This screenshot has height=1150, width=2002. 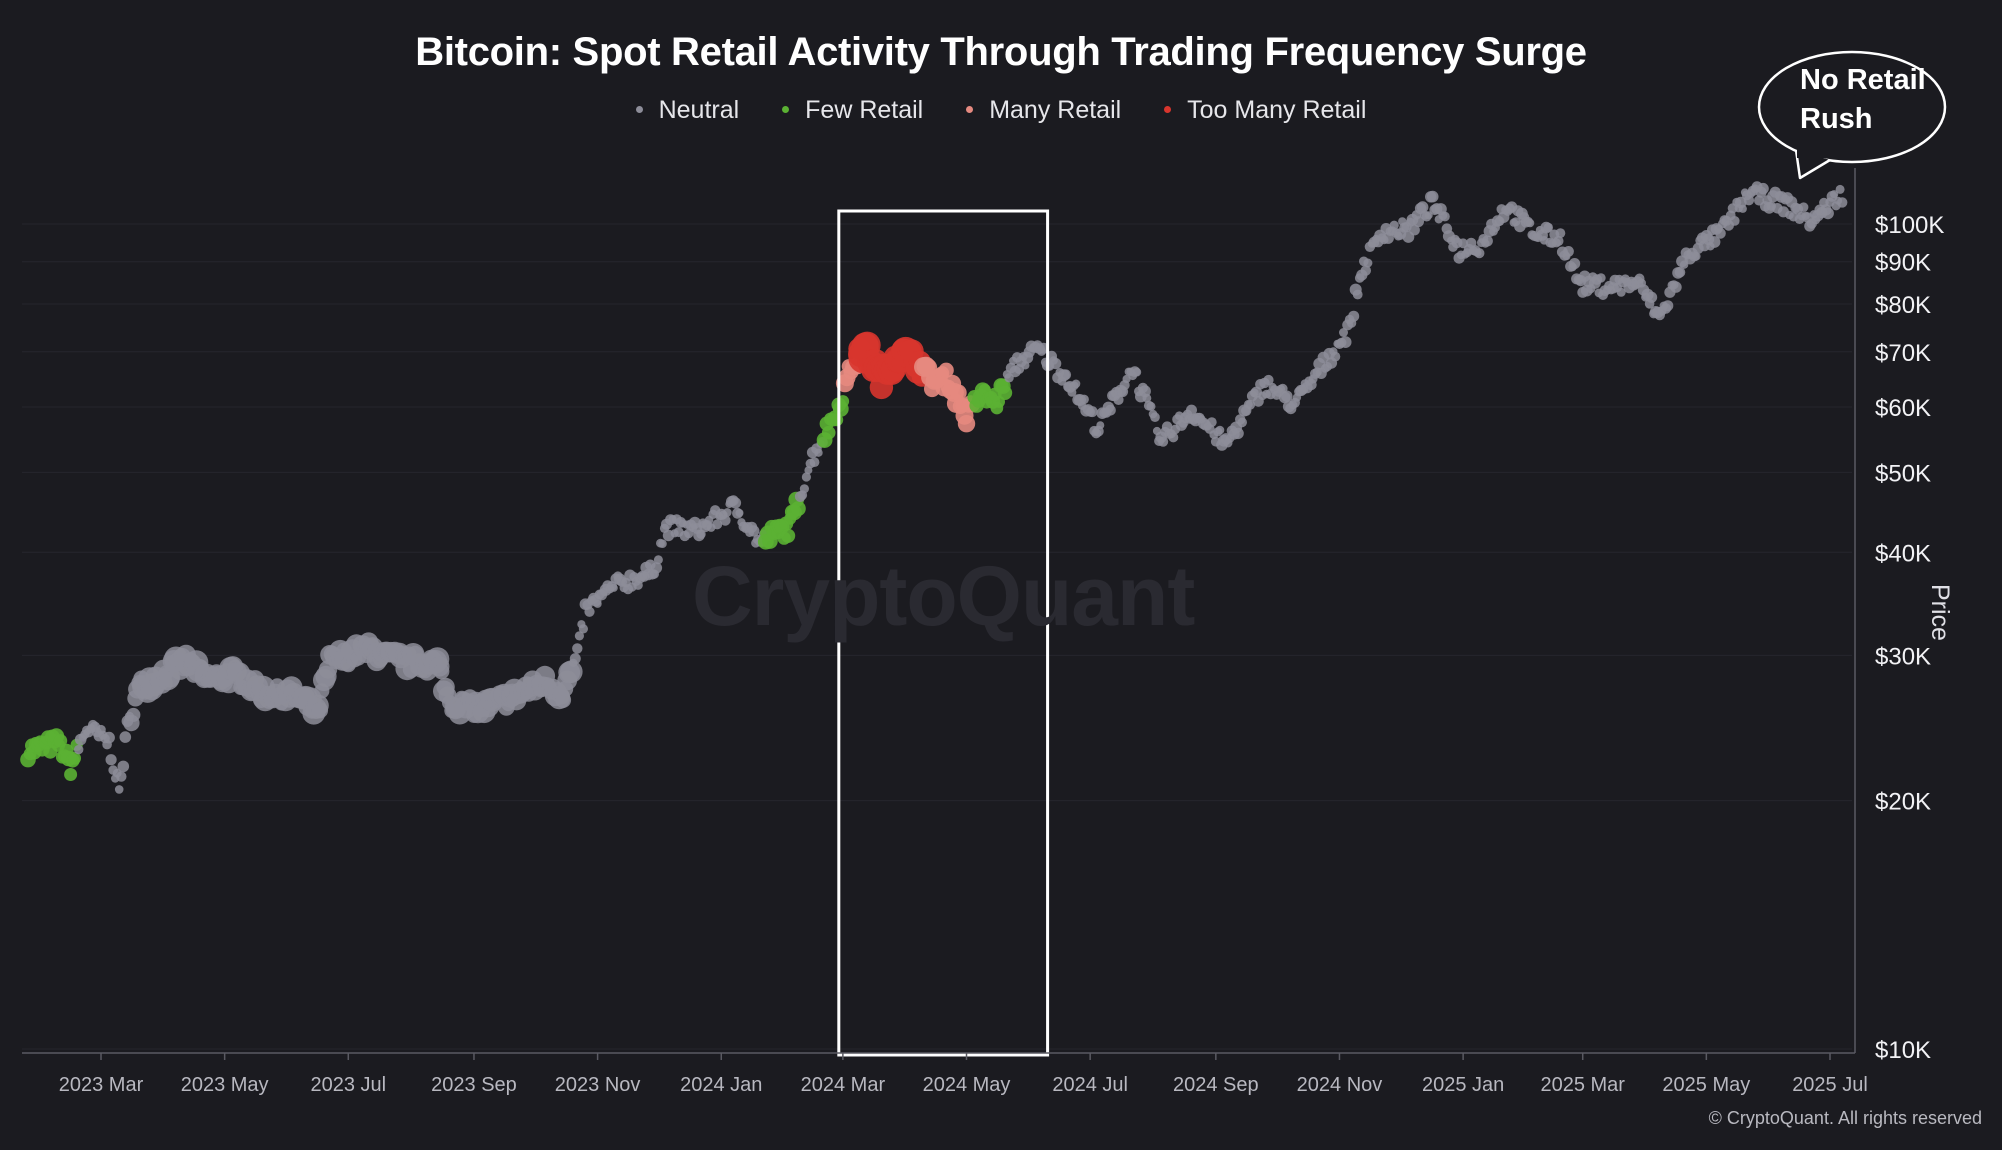 I want to click on legend-item-many-retail: Many Retail, so click(x=1043, y=110).